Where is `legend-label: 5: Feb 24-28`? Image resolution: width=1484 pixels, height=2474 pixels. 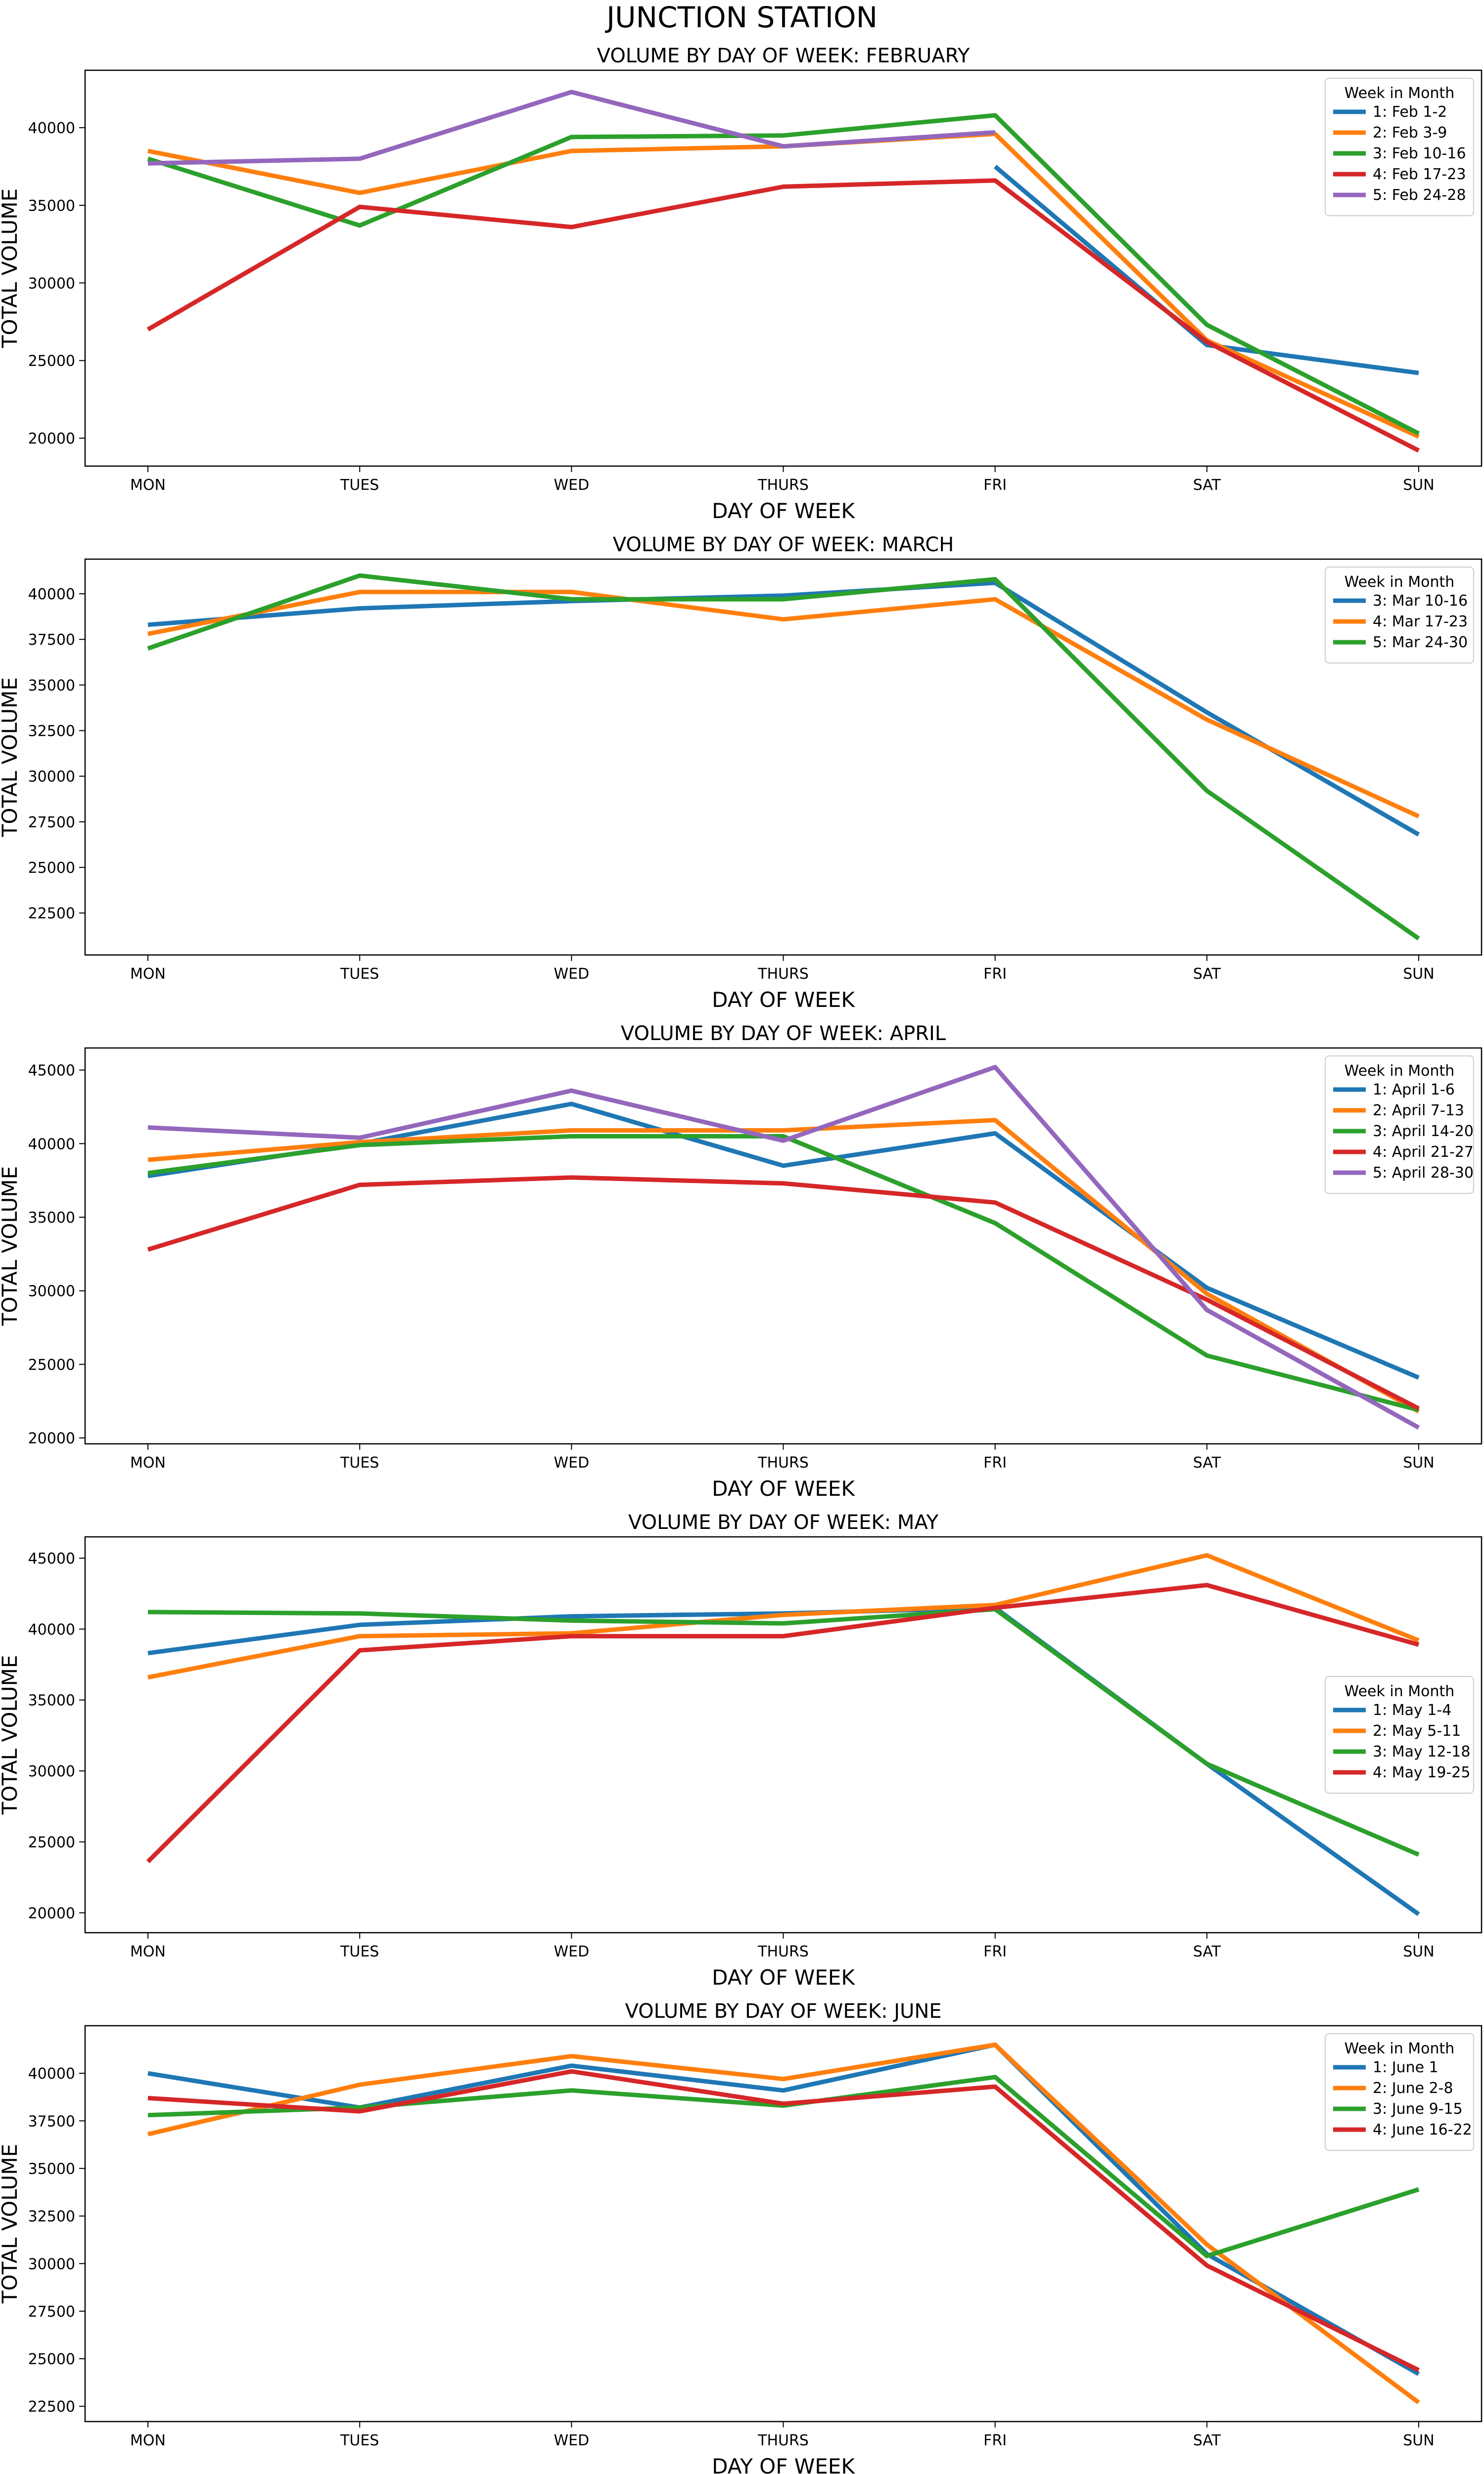 legend-label: 5: Feb 24-28 is located at coordinates (1419, 196).